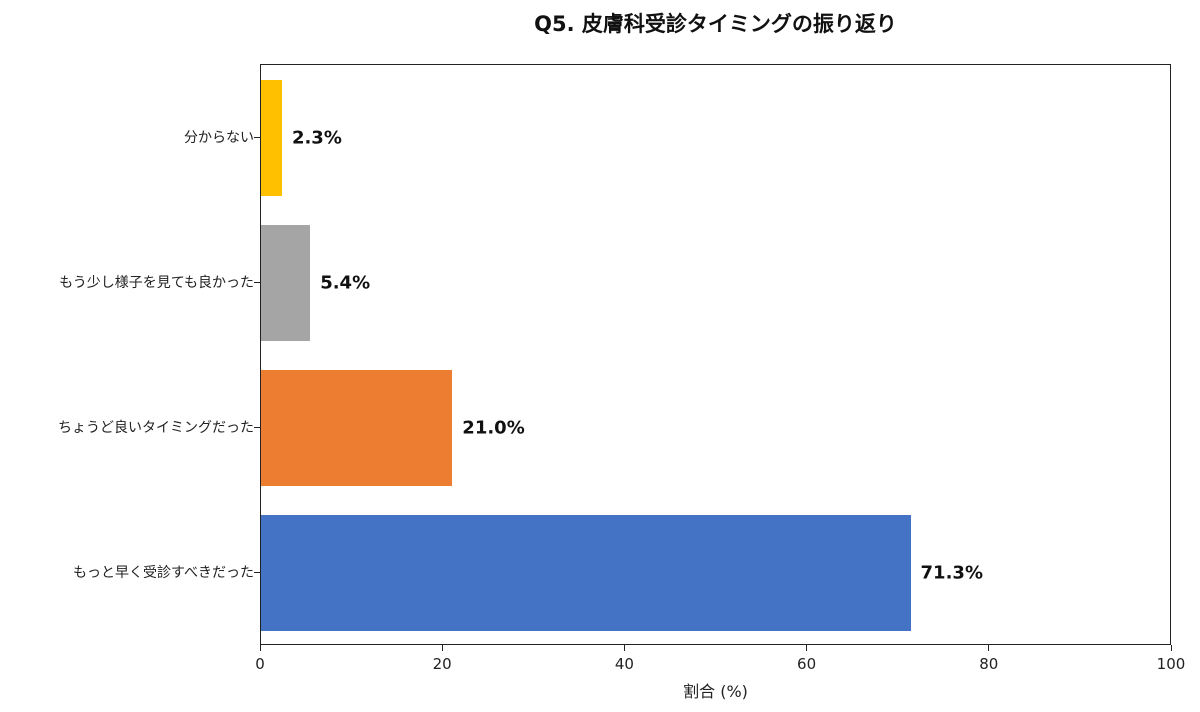  I want to click on x-axis-title: 割合 (%), so click(715, 691).